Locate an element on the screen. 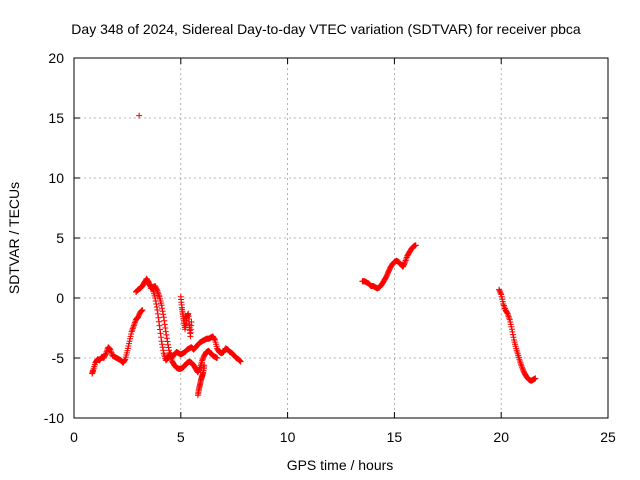  y-axis-label: SDTVAR / TECUs is located at coordinates (14, 238).